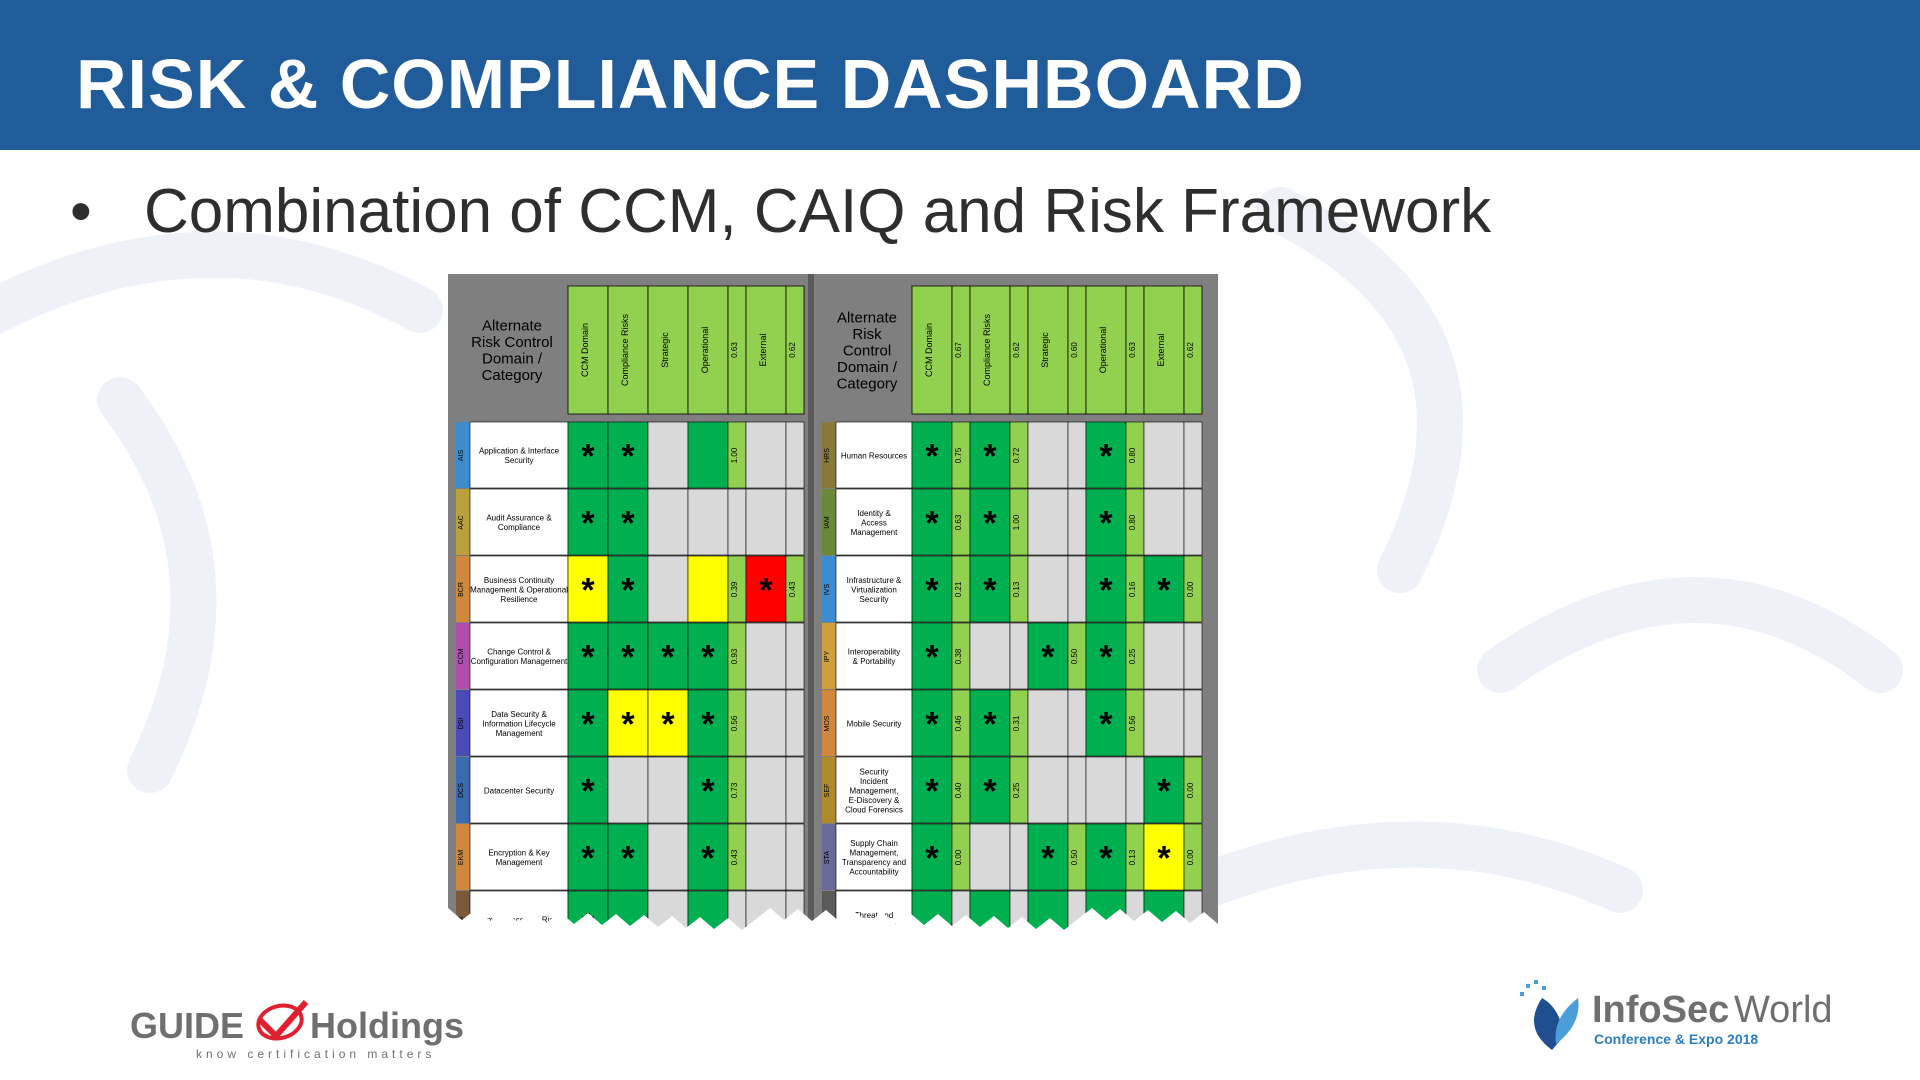  I want to click on matrix-header-label: Alternate, so click(512, 326).